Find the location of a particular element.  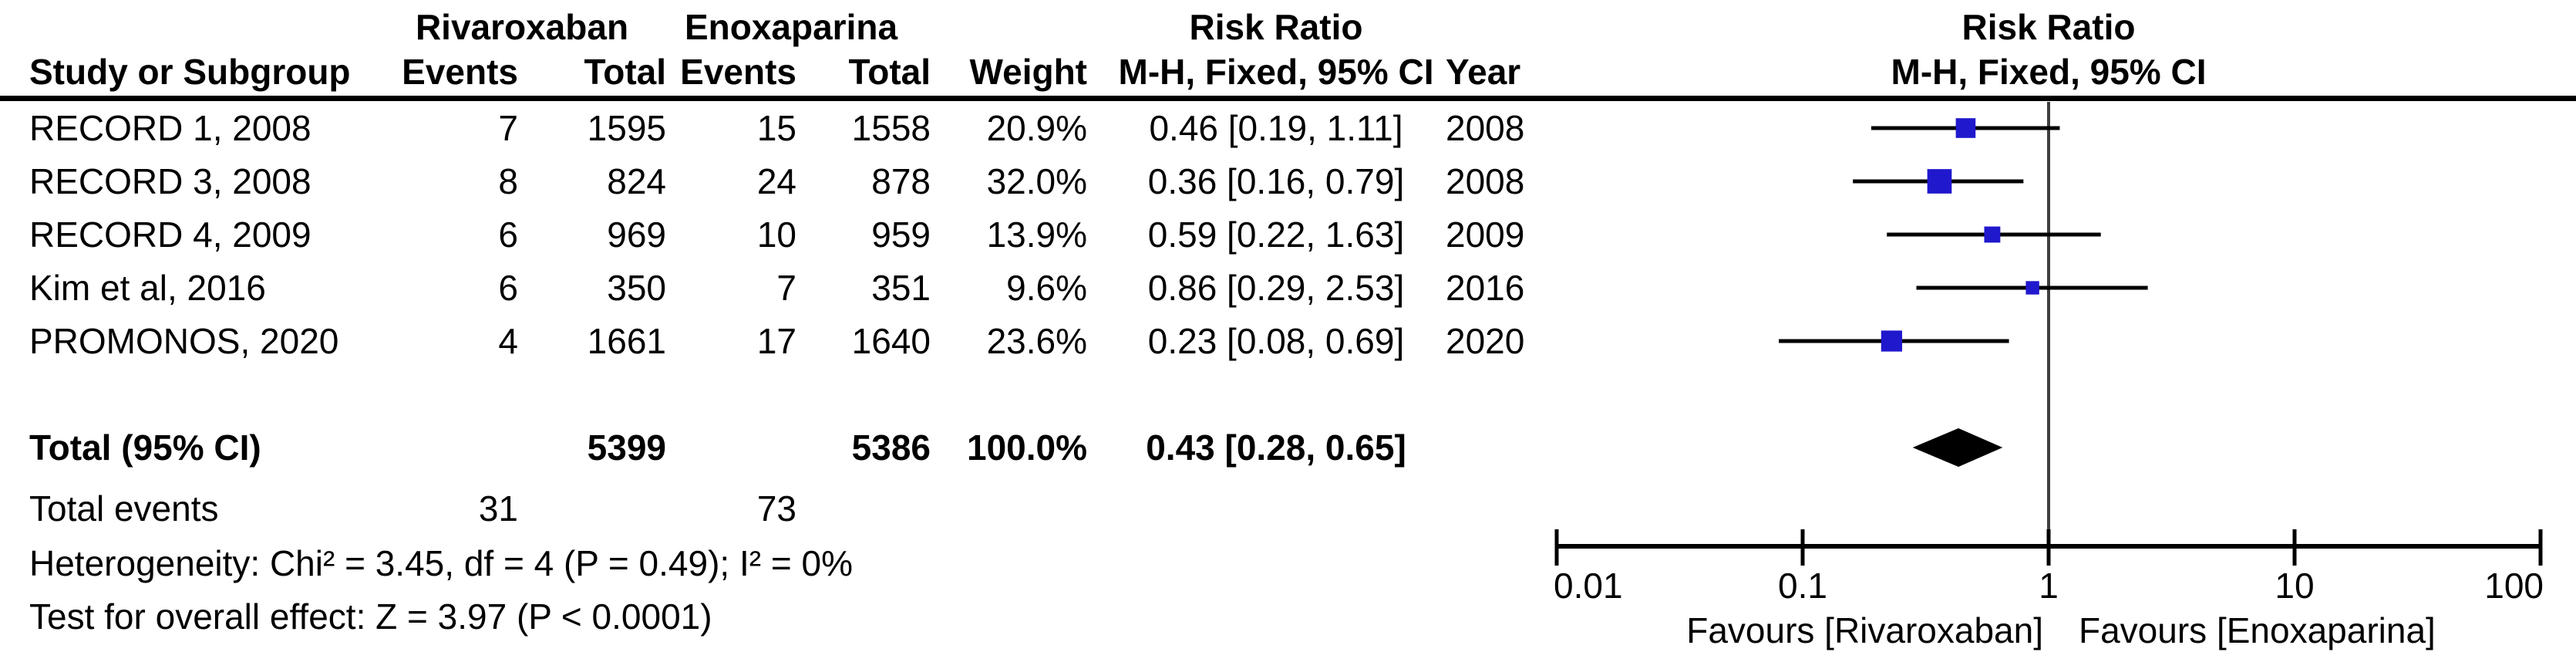

x-axis-tick-label: 10 is located at coordinates (2295, 586).